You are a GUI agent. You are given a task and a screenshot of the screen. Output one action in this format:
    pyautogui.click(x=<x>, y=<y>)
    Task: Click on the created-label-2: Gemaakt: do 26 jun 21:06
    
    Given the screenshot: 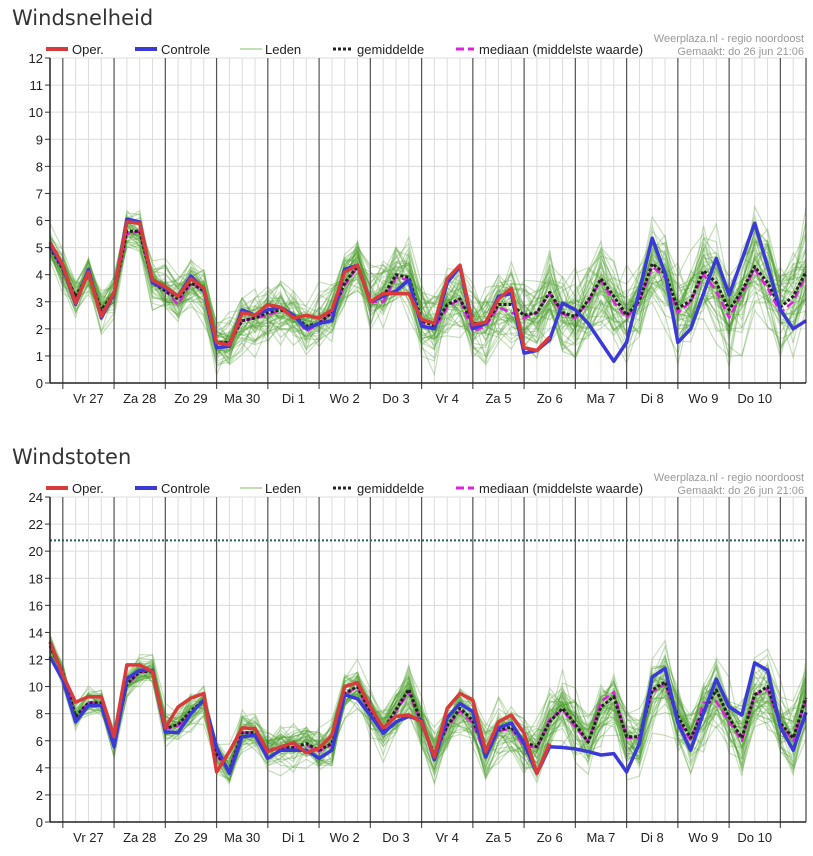 What is the action you would take?
    pyautogui.click(x=740, y=491)
    